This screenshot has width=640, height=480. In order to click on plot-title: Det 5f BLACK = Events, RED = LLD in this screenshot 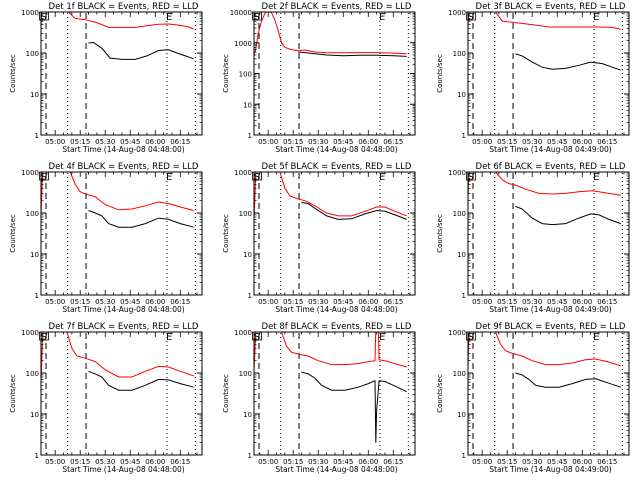, I will do `click(337, 167)`.